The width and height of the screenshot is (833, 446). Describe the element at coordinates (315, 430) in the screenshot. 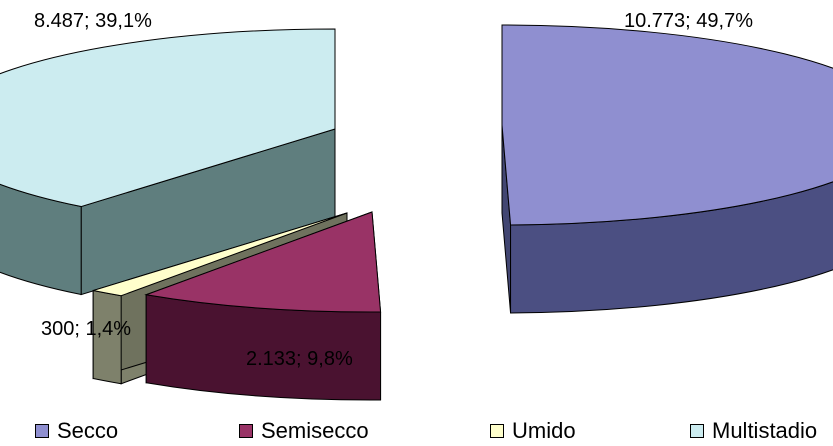

I see `legend-label-semisecco: Semisecco` at that location.